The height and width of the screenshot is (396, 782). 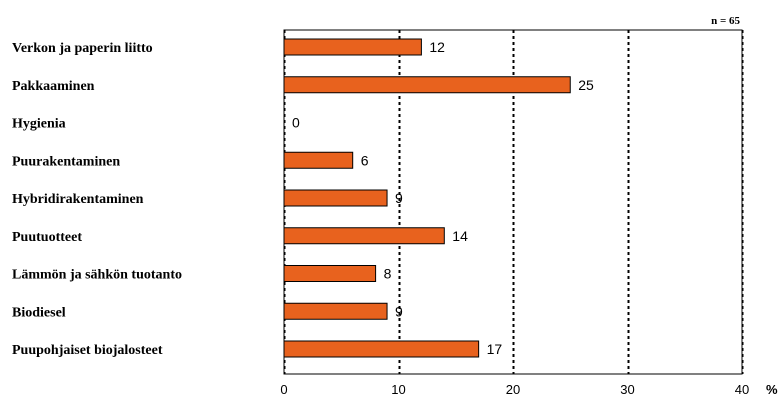 What do you see at coordinates (39, 312) in the screenshot?
I see `category-label: Biodiesel` at bounding box center [39, 312].